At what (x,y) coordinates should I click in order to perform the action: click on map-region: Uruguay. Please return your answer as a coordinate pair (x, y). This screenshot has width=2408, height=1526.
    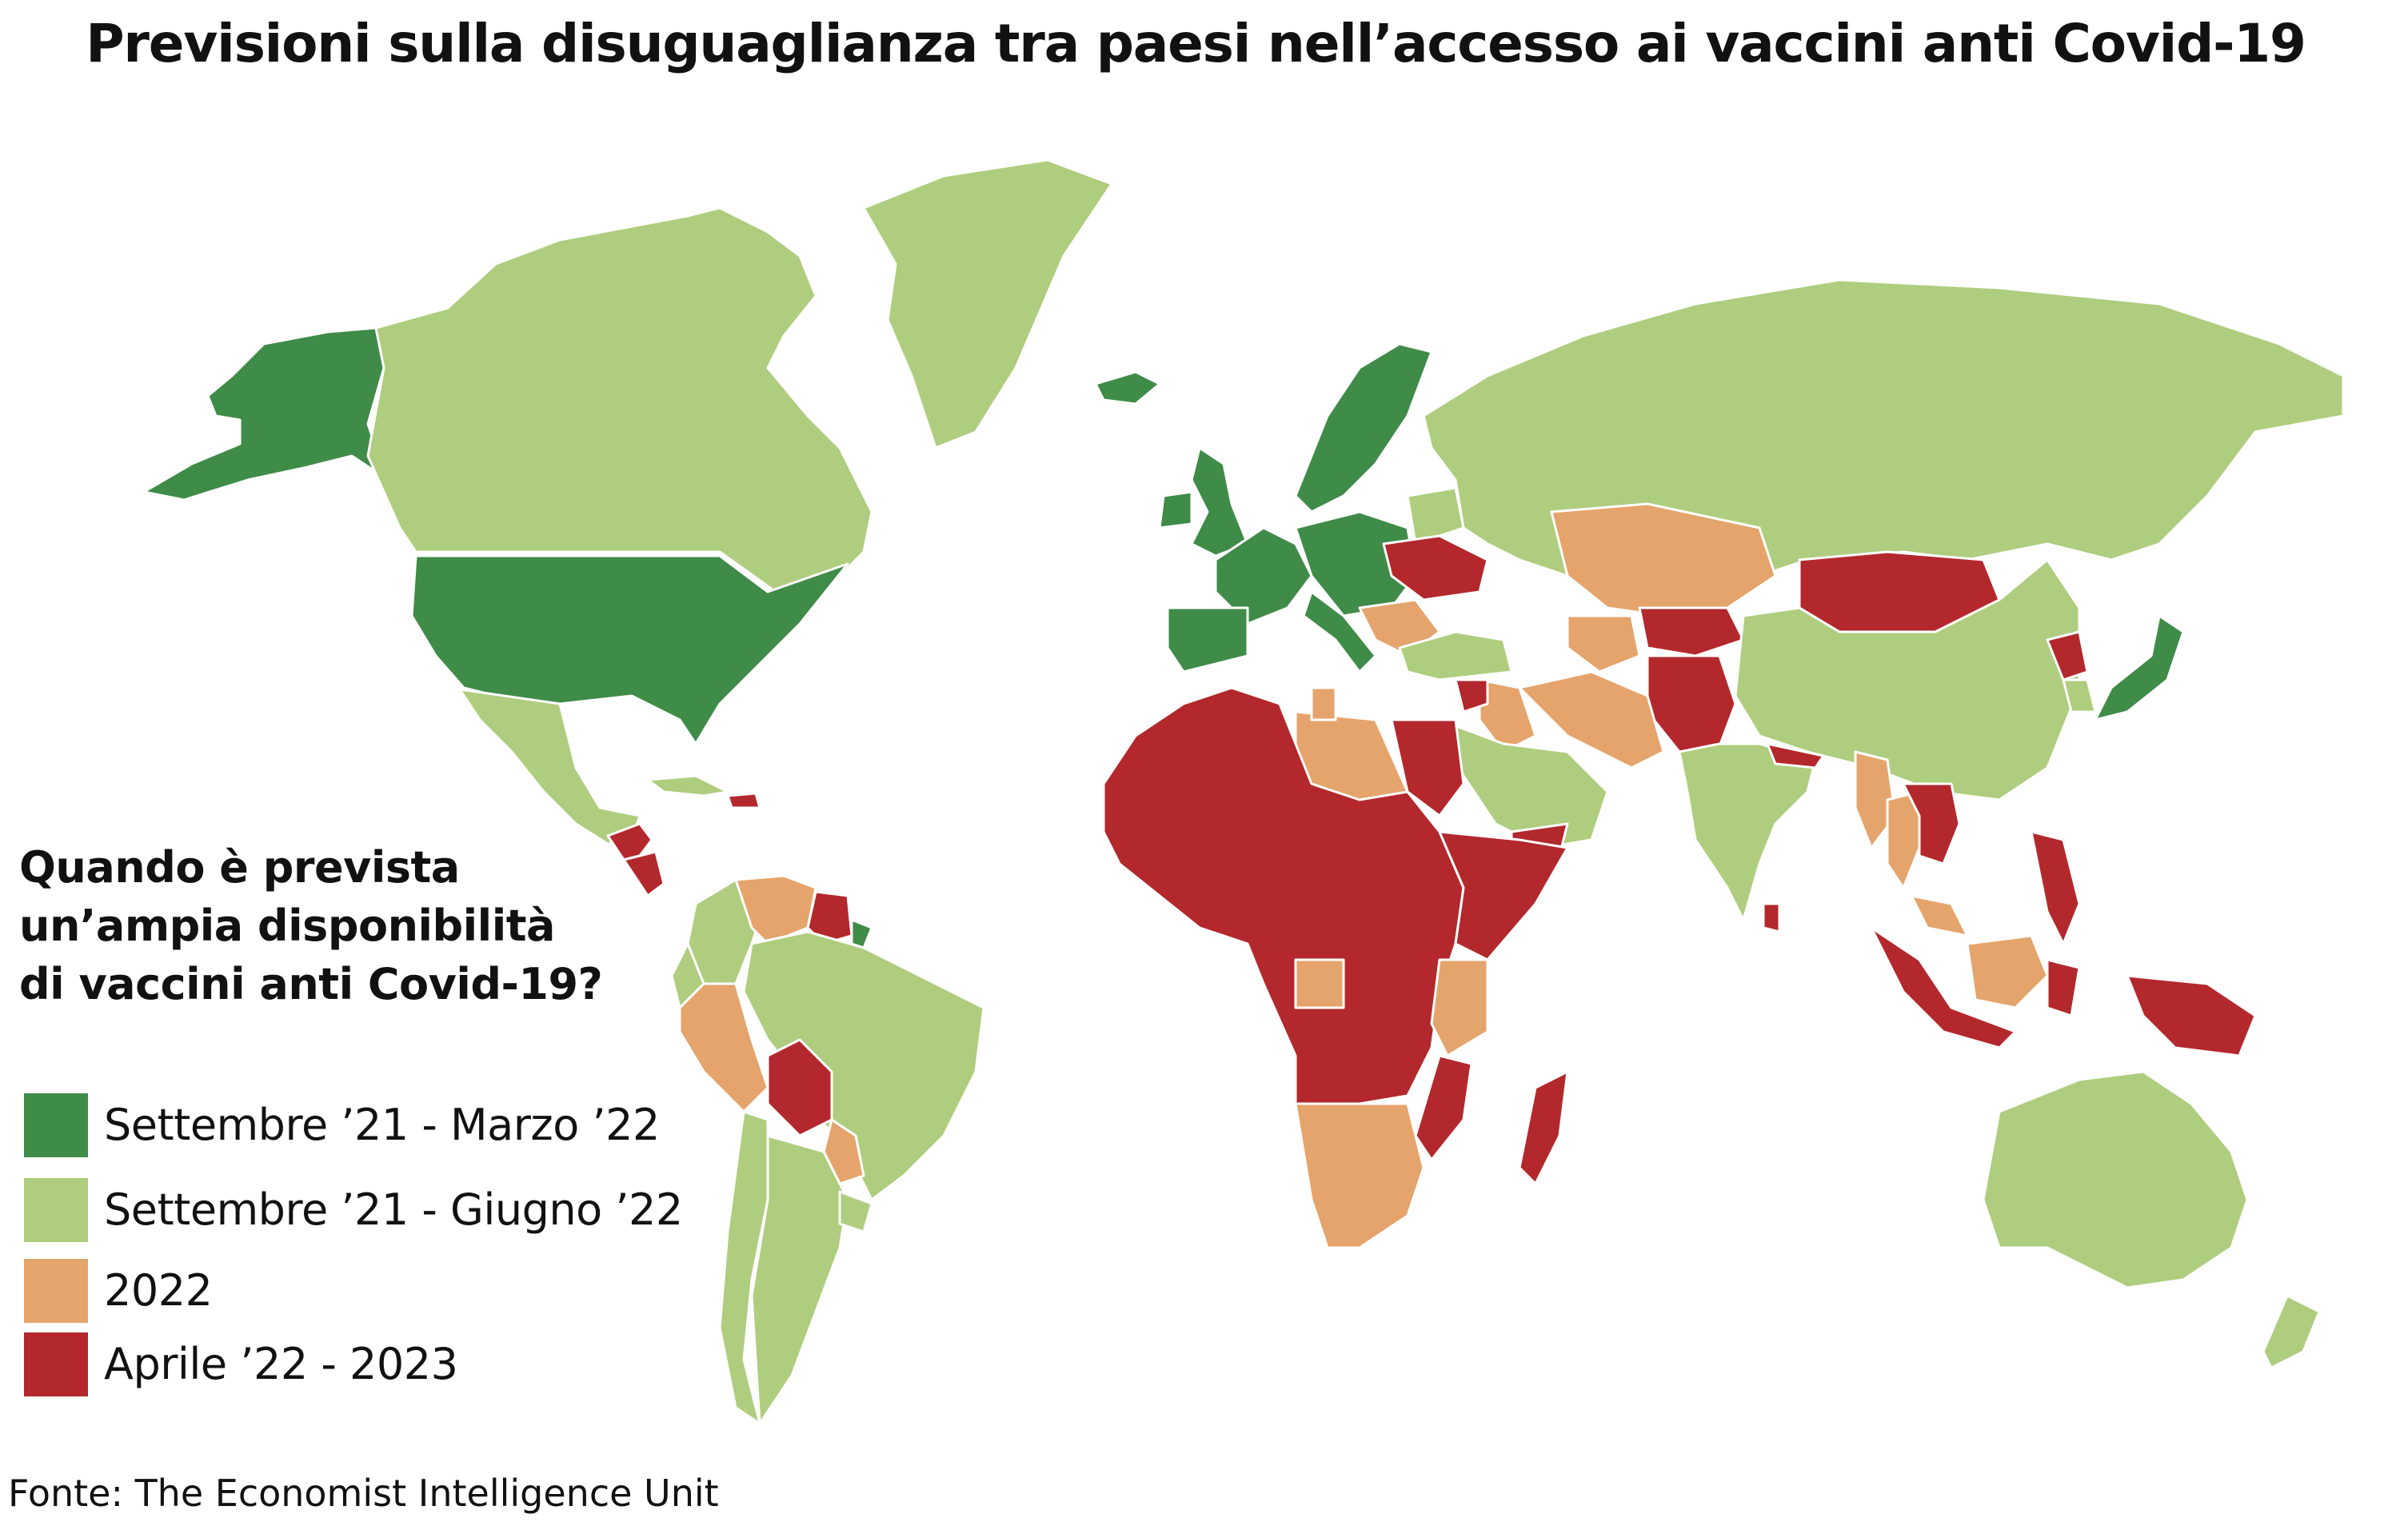
    Looking at the image, I should click on (855, 1211).